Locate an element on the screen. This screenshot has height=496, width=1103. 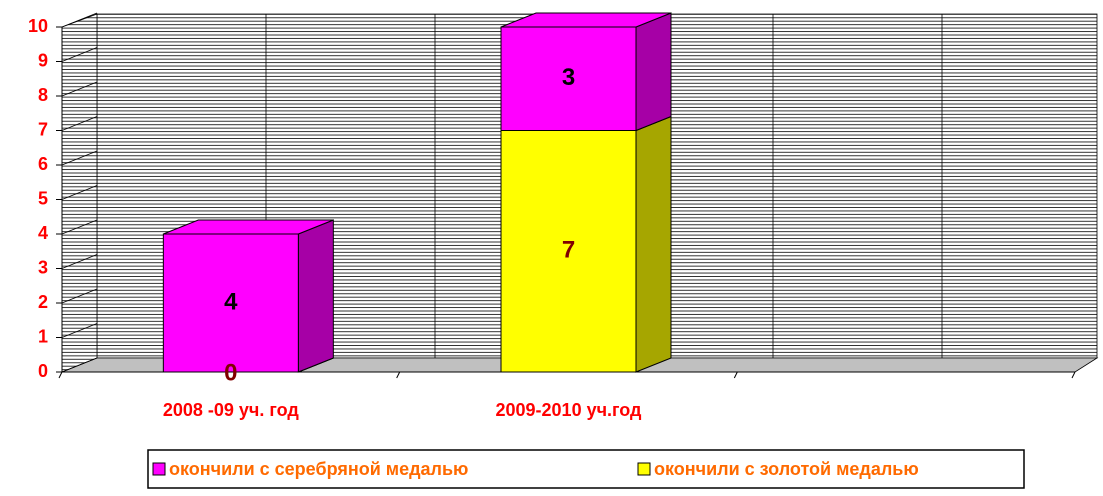
y-tick-label: 6 is located at coordinates (43, 164).